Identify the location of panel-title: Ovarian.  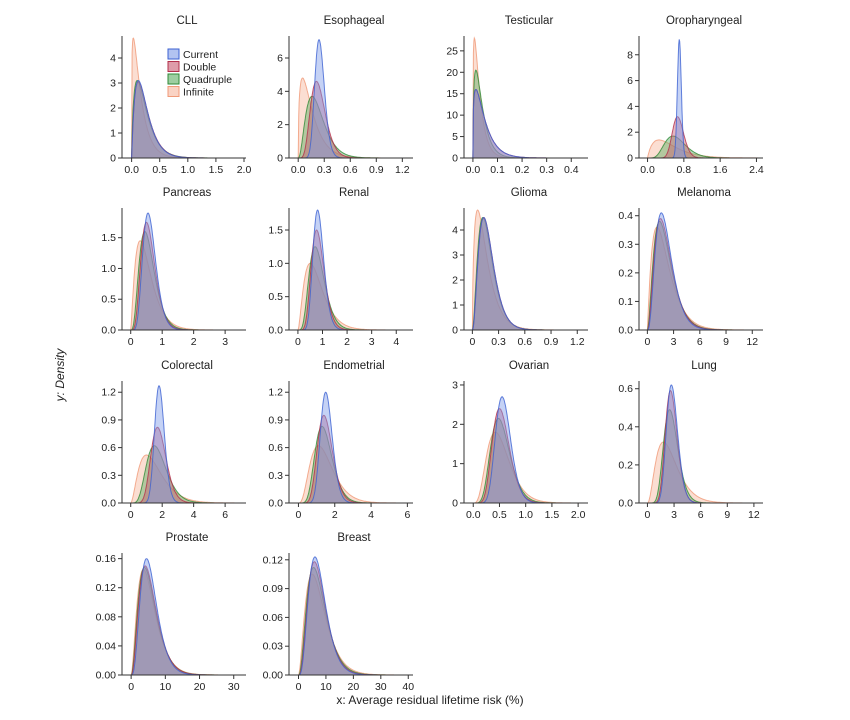
(529, 366).